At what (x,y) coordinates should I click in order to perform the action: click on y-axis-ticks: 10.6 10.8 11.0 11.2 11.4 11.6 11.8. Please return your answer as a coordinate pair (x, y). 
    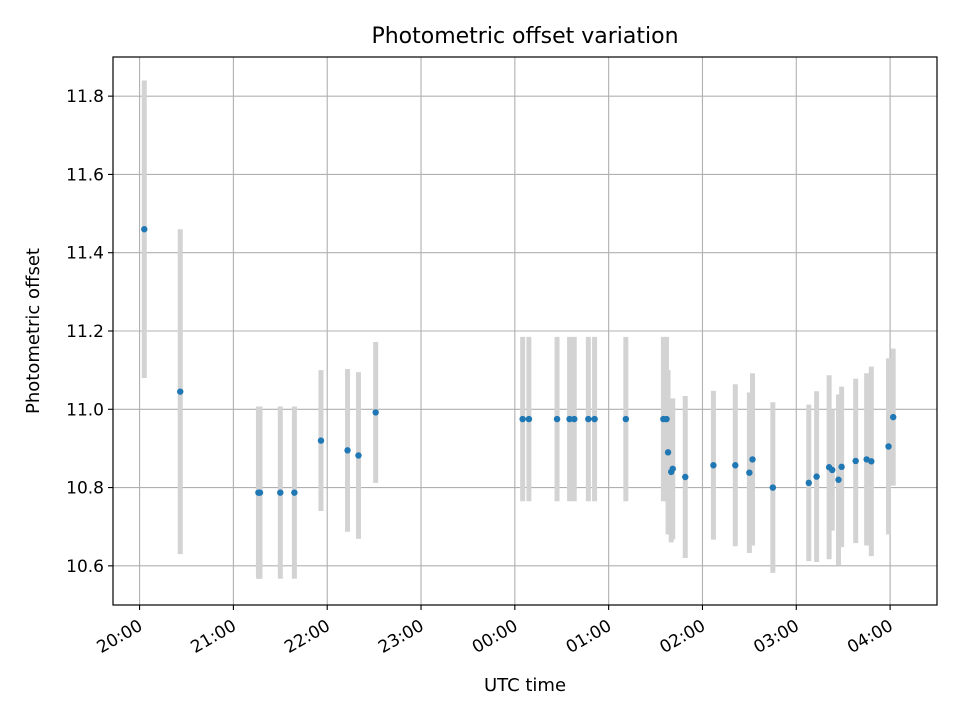
    Looking at the image, I should click on (89, 332).